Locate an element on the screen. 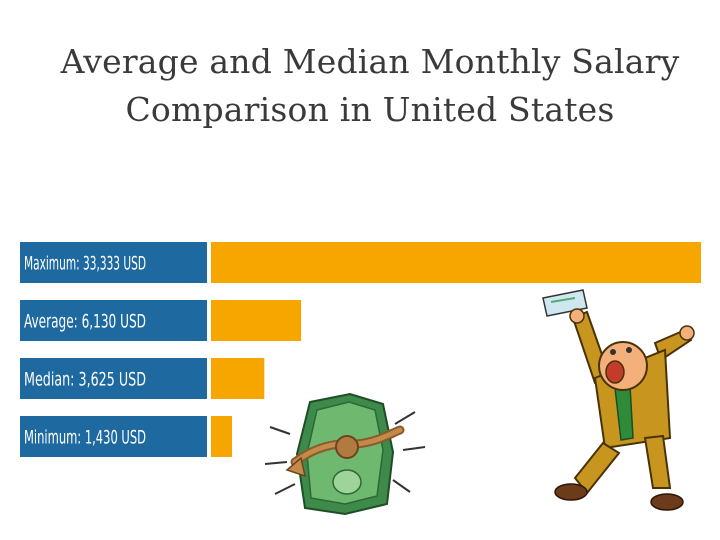 This screenshot has width=720, height=540. bar-label-minimum: Minimum: 1,430 USD is located at coordinates (85, 438).